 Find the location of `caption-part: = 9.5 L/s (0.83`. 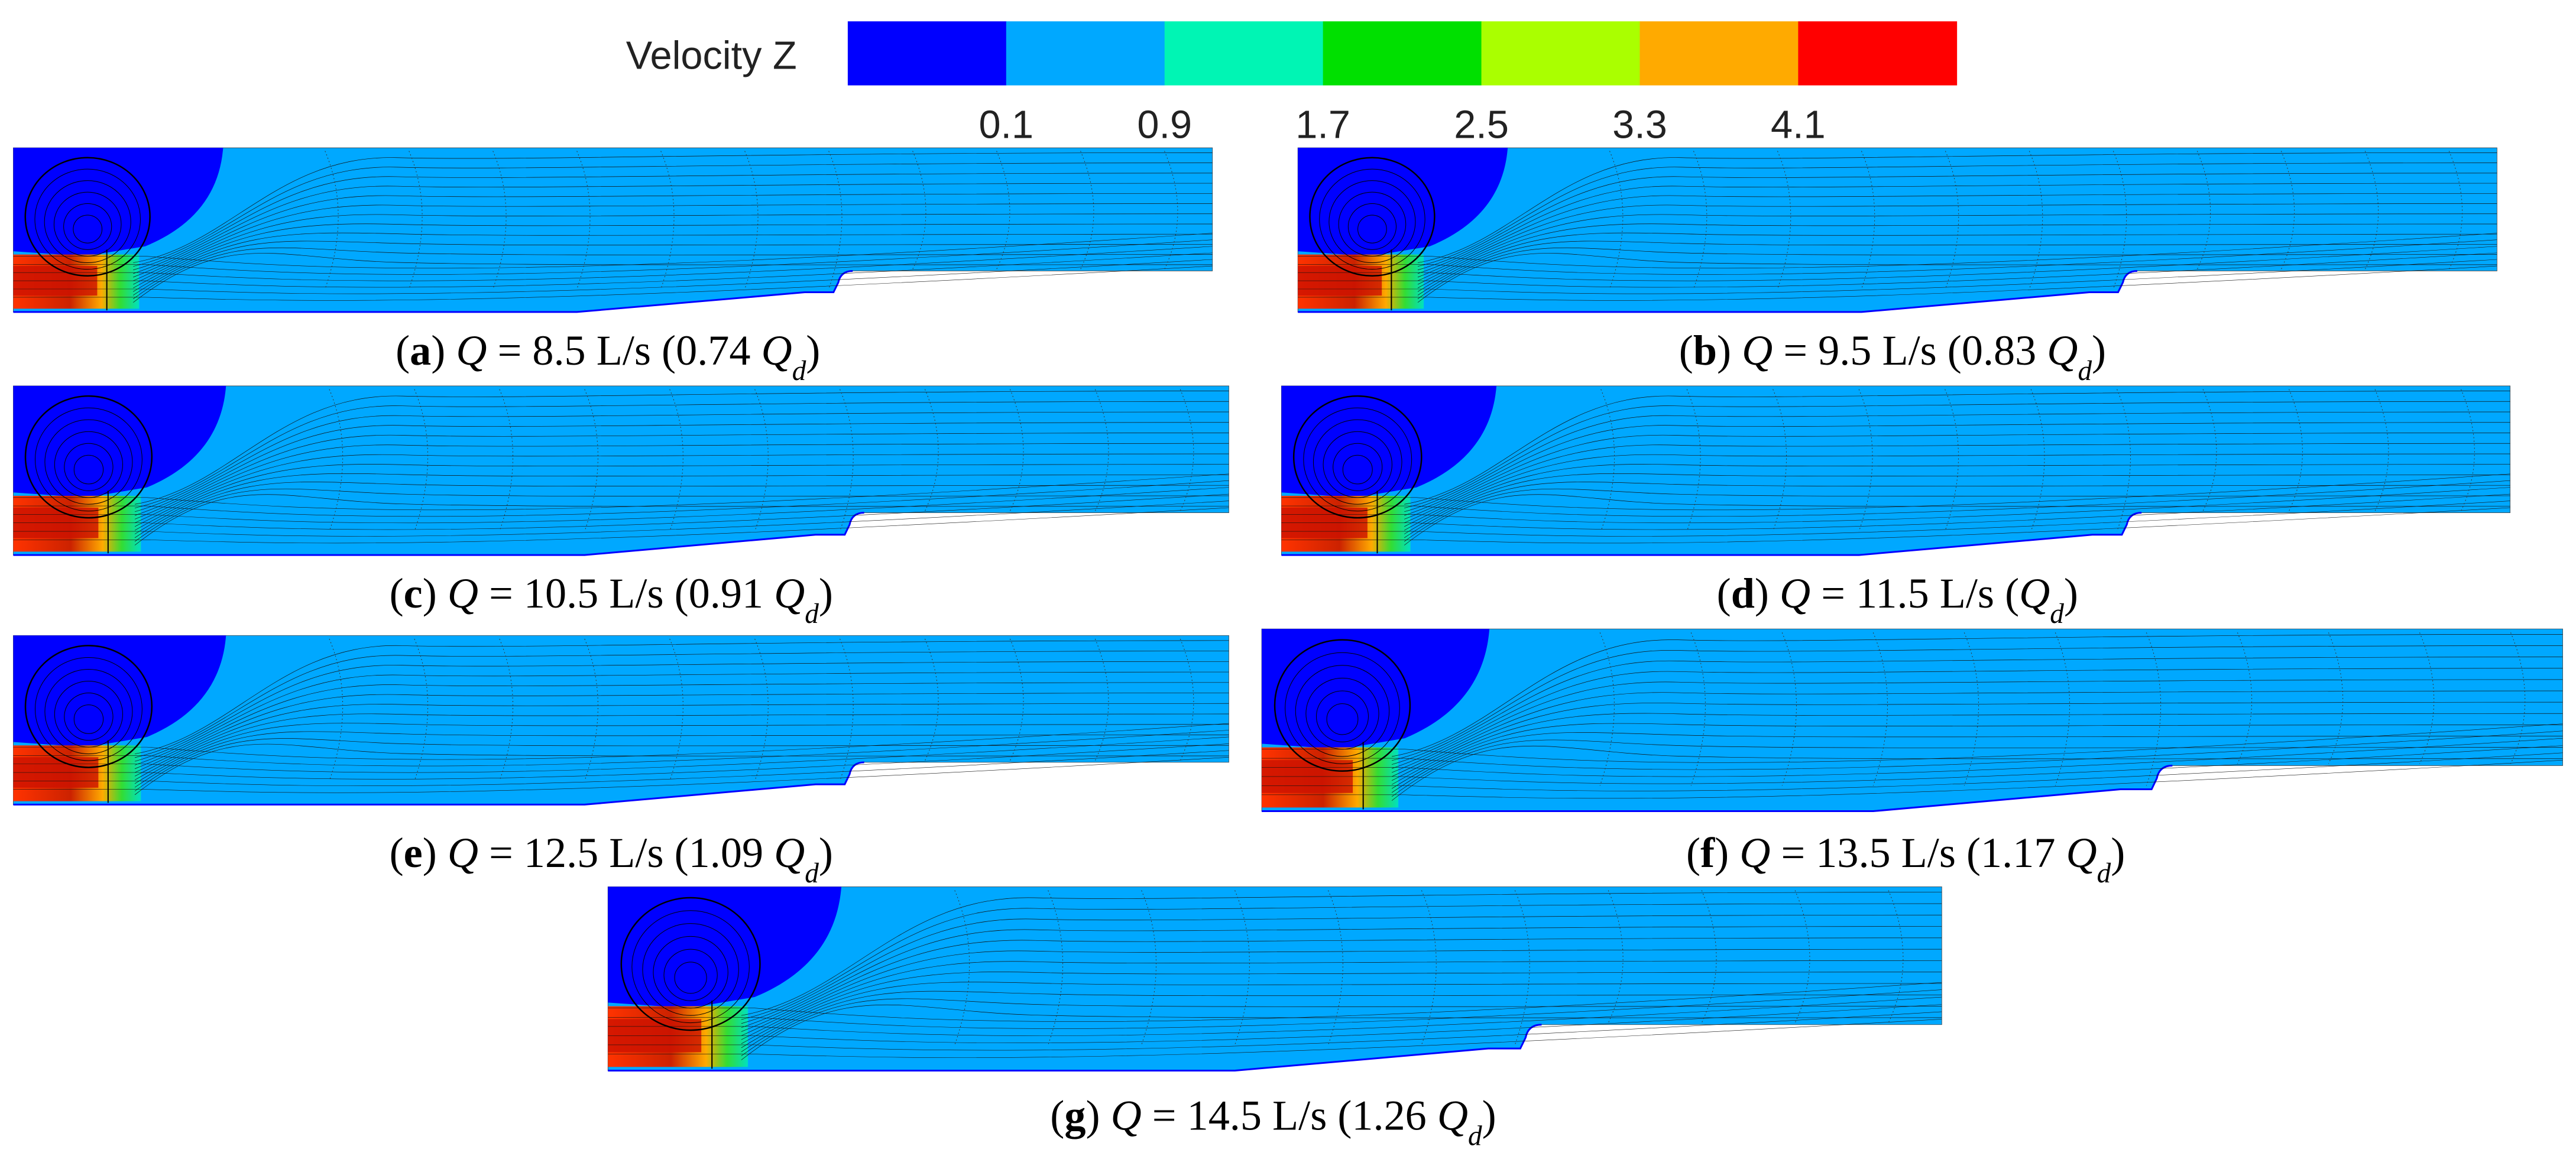

caption-part: = 9.5 L/s (0.83 is located at coordinates (1910, 350).